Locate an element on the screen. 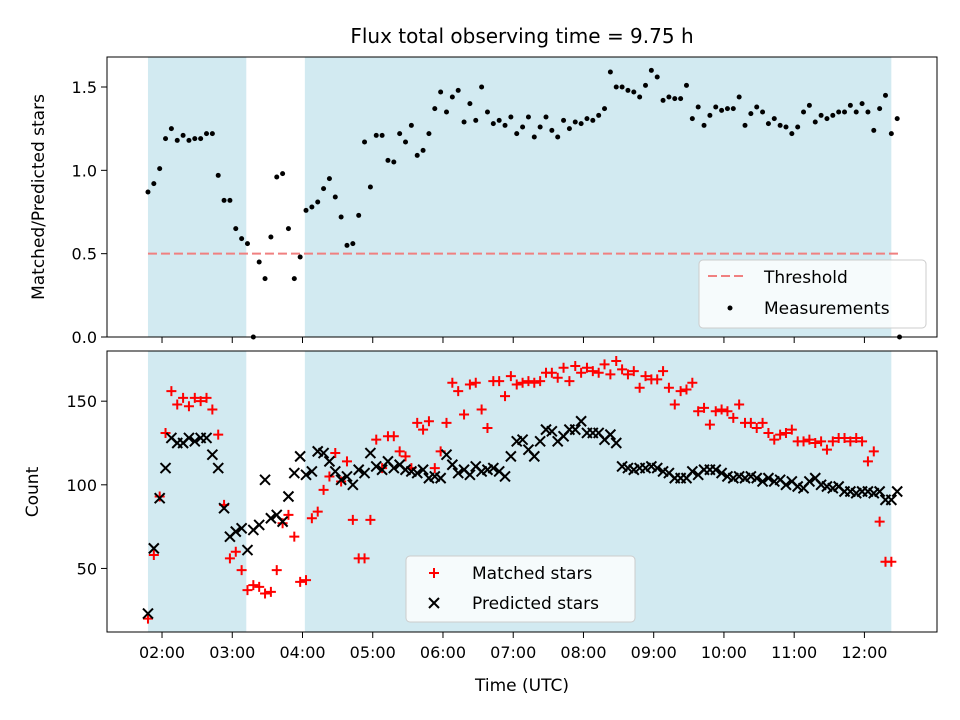 The width and height of the screenshot is (960, 720). x-tick-label: 03:00 is located at coordinates (232, 652).